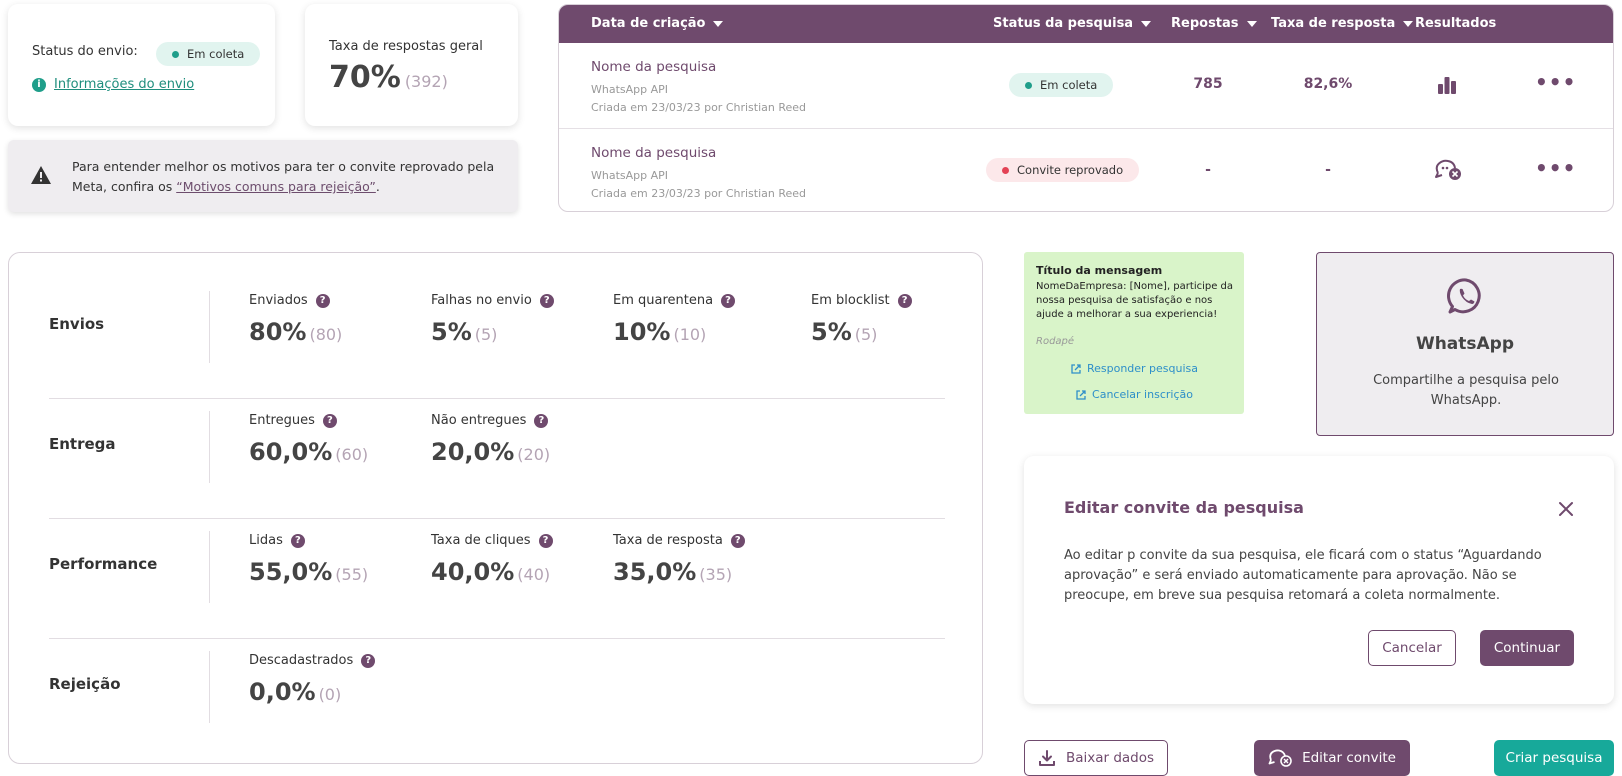 The height and width of the screenshot is (776, 1622). What do you see at coordinates (175, 54) in the screenshot?
I see `status-dot-icon` at bounding box center [175, 54].